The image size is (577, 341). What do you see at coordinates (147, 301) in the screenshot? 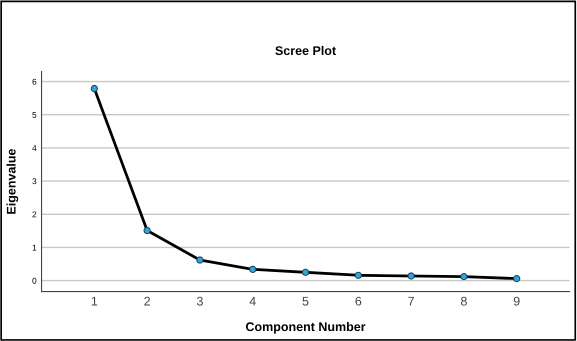
I see `x-tick-label: 2` at bounding box center [147, 301].